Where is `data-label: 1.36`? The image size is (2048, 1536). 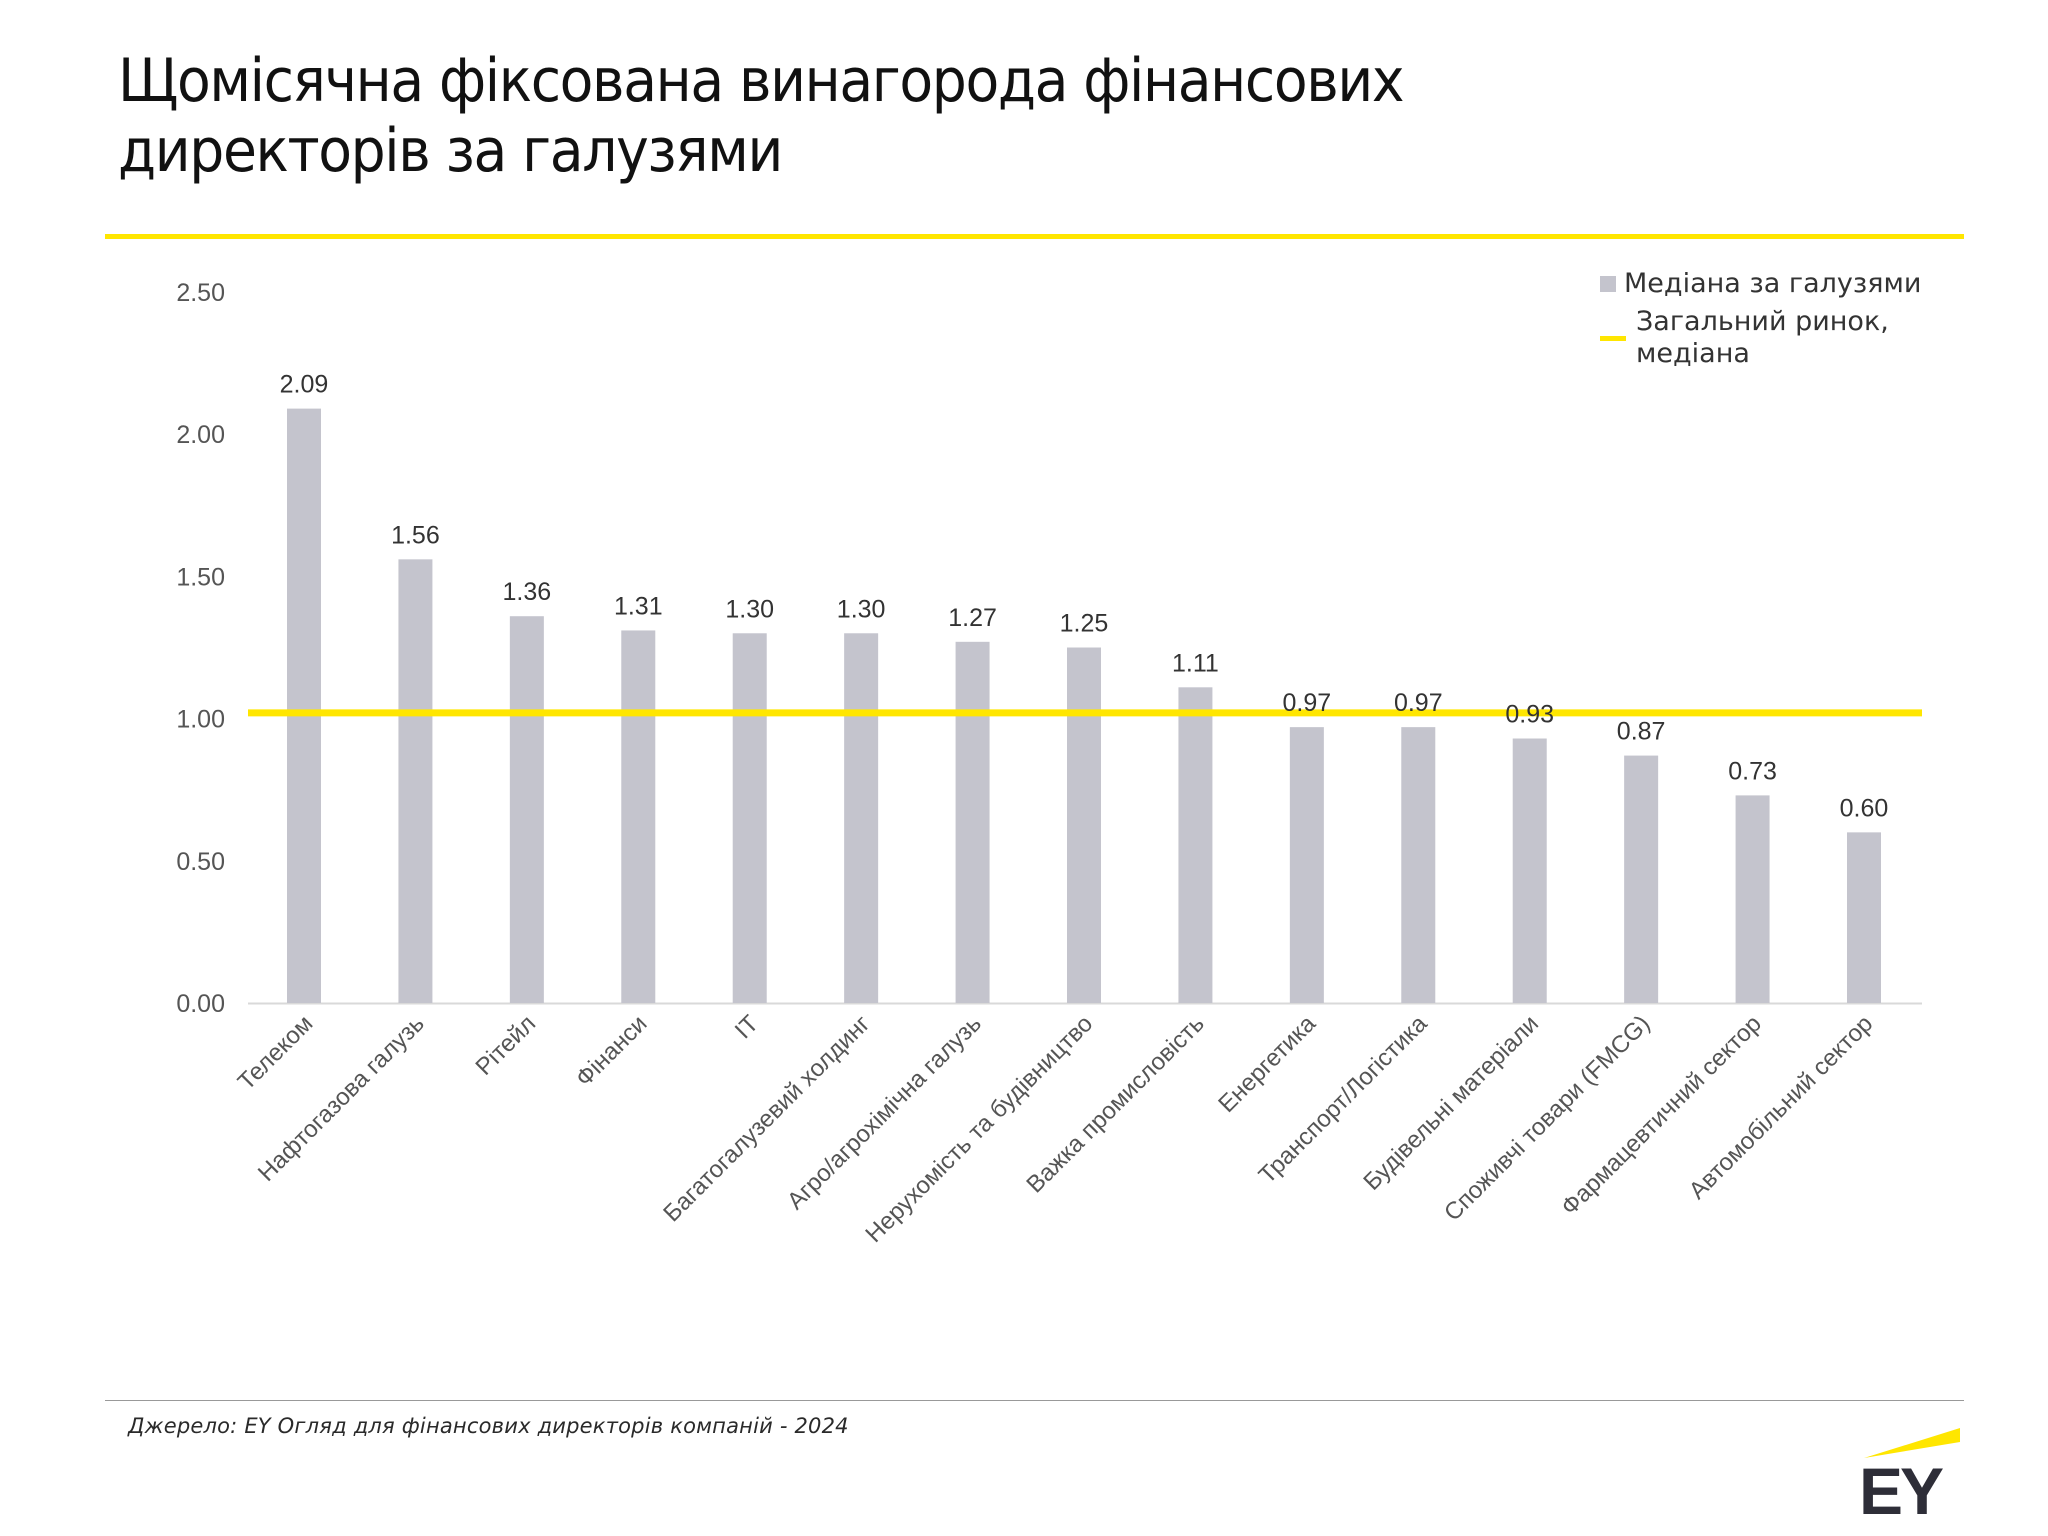
data-label: 1.36 is located at coordinates (527, 592).